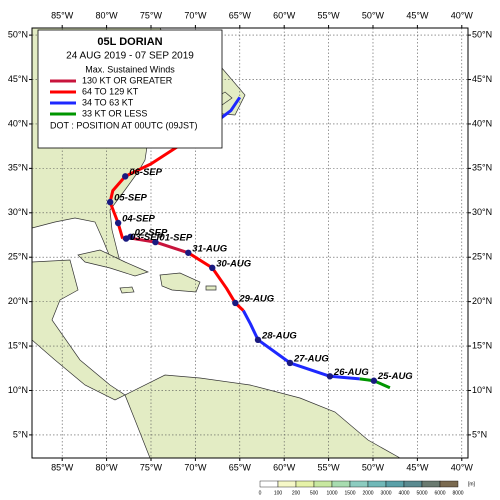  Describe the element at coordinates (233, 263) in the screenshot. I see `date-label: 30-AUG` at that location.